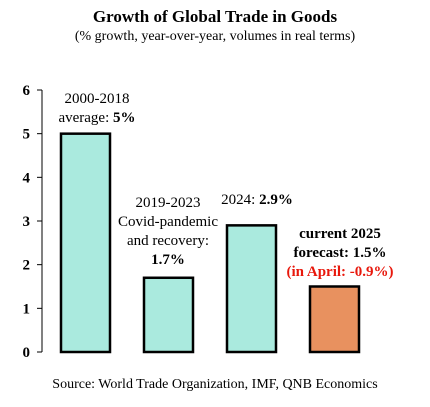 This screenshot has height=407, width=430. I want to click on y-tick-label-2: 2, so click(27, 266).